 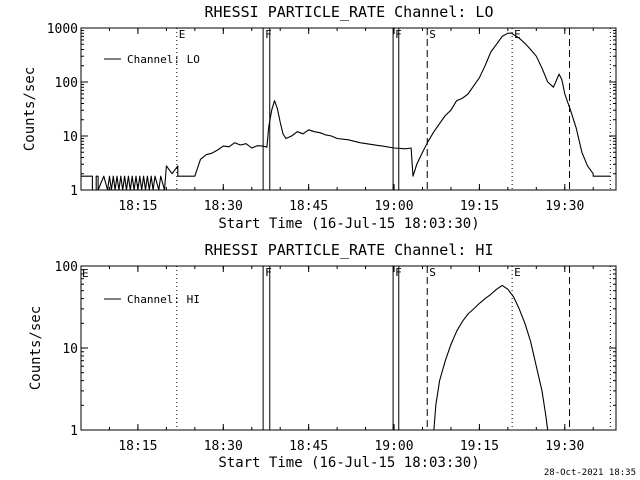 I want to click on legend-label-hi: Channel: HI, so click(x=163, y=299).